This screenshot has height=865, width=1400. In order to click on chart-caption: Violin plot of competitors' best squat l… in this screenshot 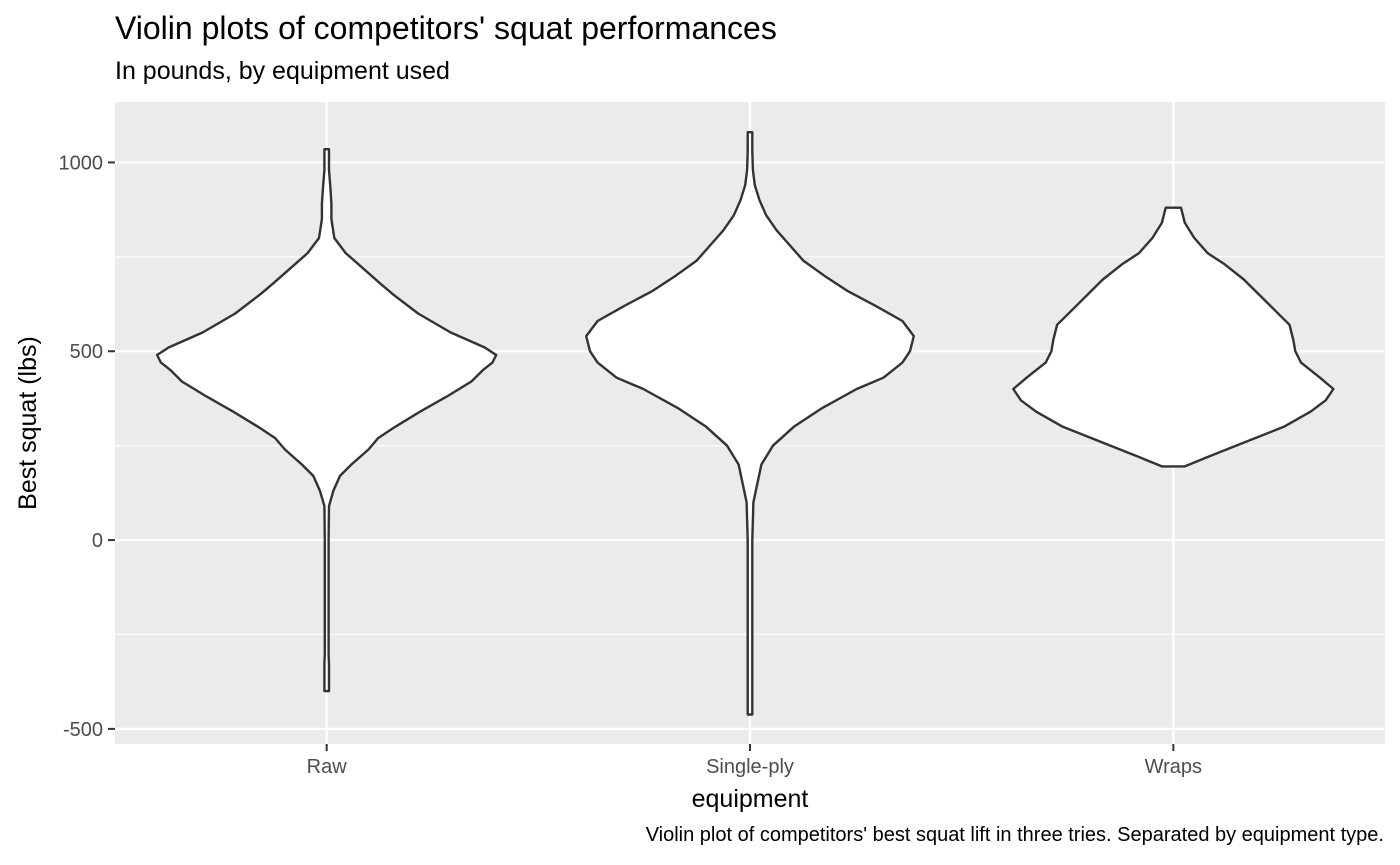, I will do `click(1014, 835)`.